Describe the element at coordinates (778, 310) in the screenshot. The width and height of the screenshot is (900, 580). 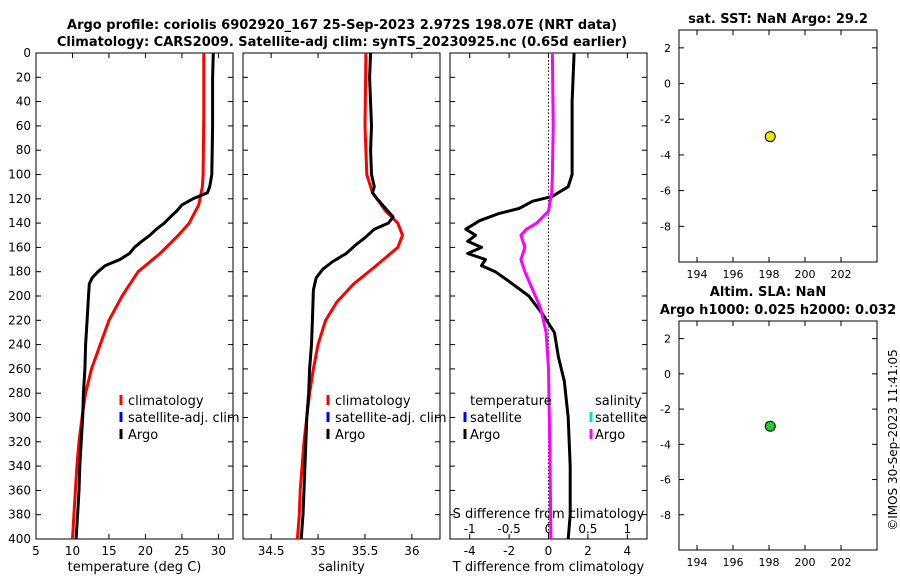
I see `sla-title2: Argo h1000: 0.025 h2000: 0.032` at that location.